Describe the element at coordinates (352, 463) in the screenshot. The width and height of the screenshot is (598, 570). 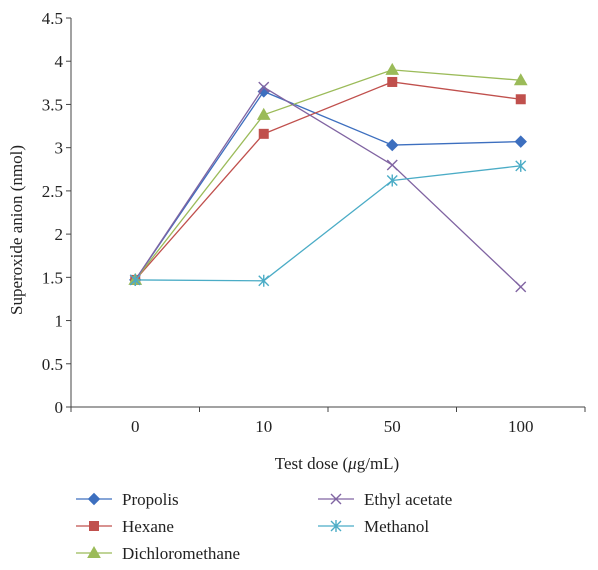
I see `x-axis-title-mu: μ` at that location.